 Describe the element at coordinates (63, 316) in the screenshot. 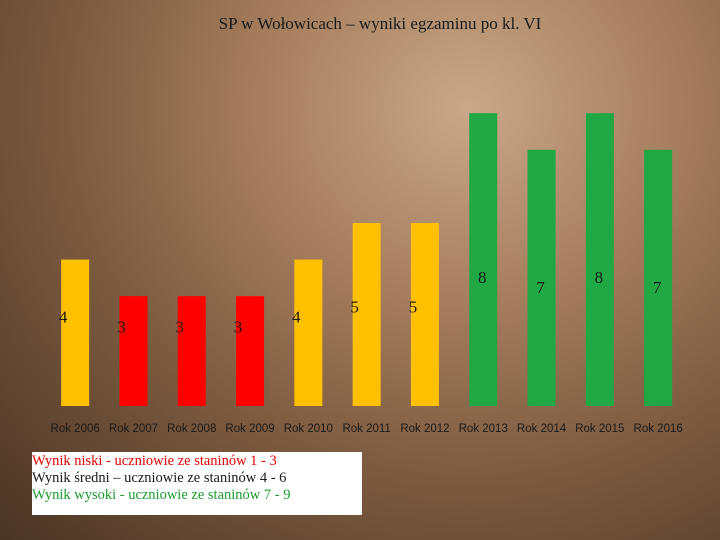

I see `data-label-1: 4` at that location.